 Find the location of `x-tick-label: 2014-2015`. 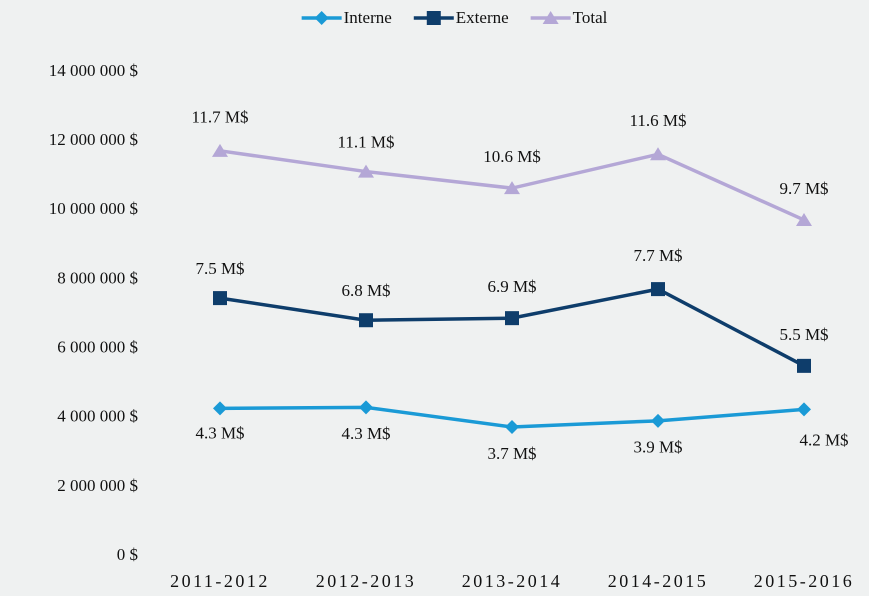

x-tick-label: 2014-2015 is located at coordinates (658, 581).